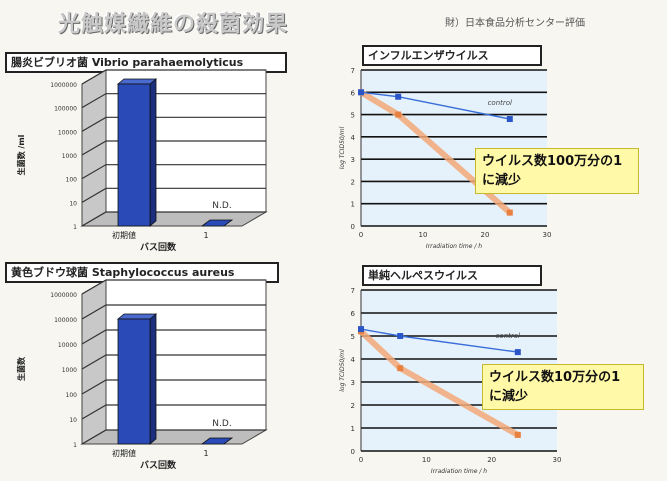  I want to click on page-title: 光触媒繊維の殺菌効果, so click(173, 24).